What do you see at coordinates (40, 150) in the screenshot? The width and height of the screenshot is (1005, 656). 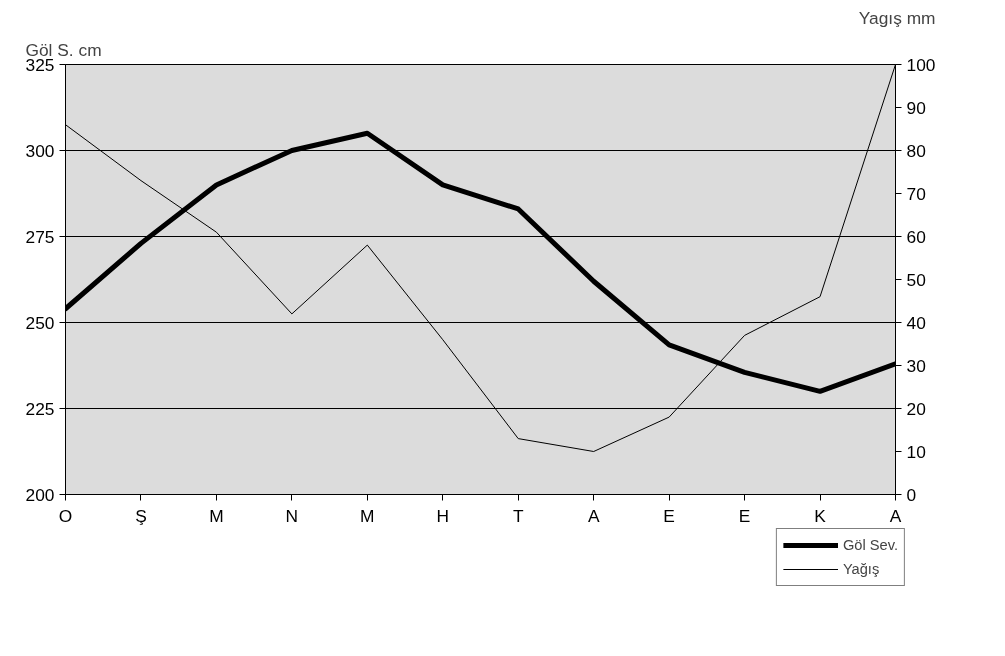 I see `y-tick-label: 300` at bounding box center [40, 150].